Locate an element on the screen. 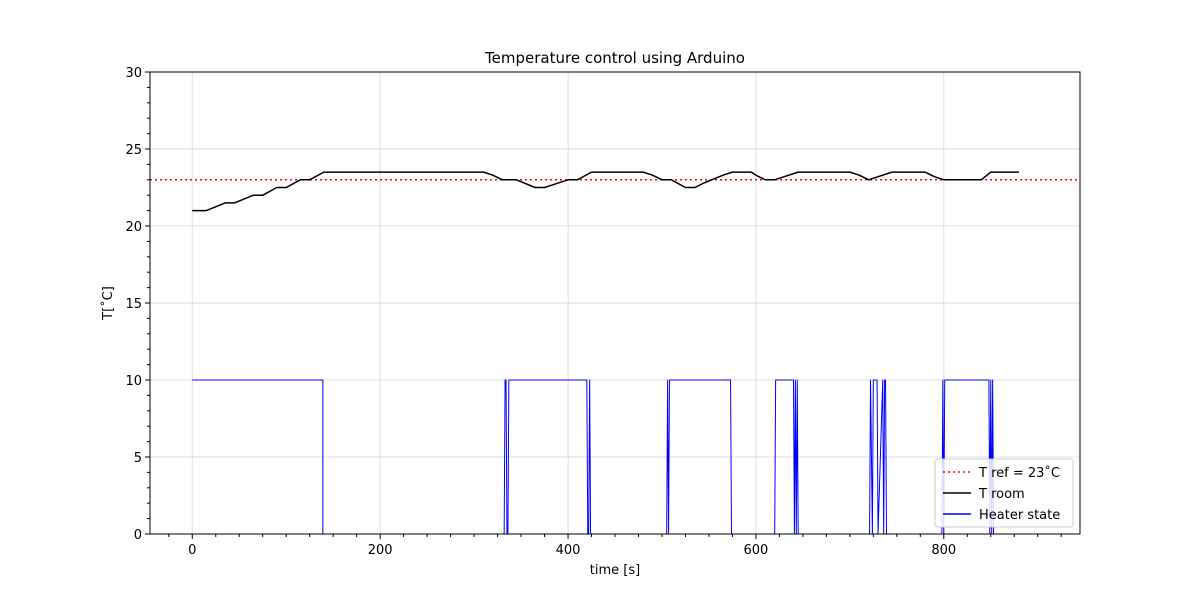 This screenshot has height=600, width=1200. y-tick-label: 5 is located at coordinates (138, 458).